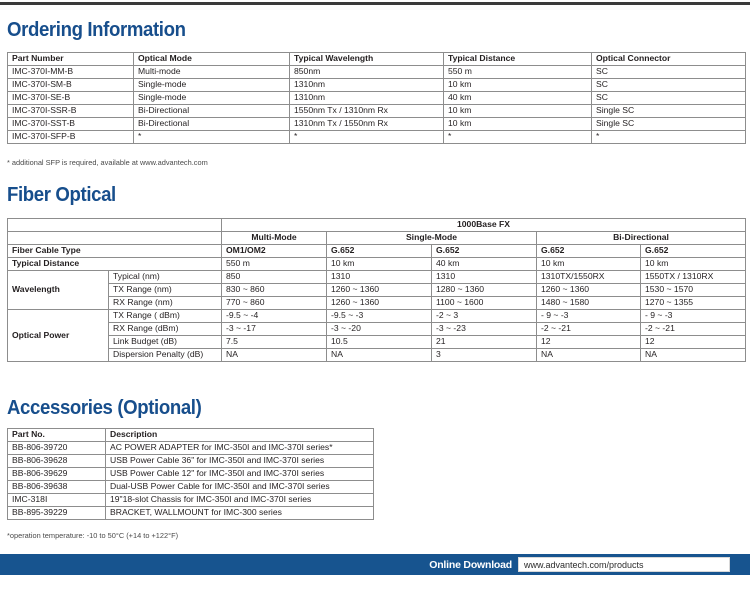 The height and width of the screenshot is (591, 750). I want to click on fiber-wavelength-value: 1530 ~ 1570, so click(693, 290).